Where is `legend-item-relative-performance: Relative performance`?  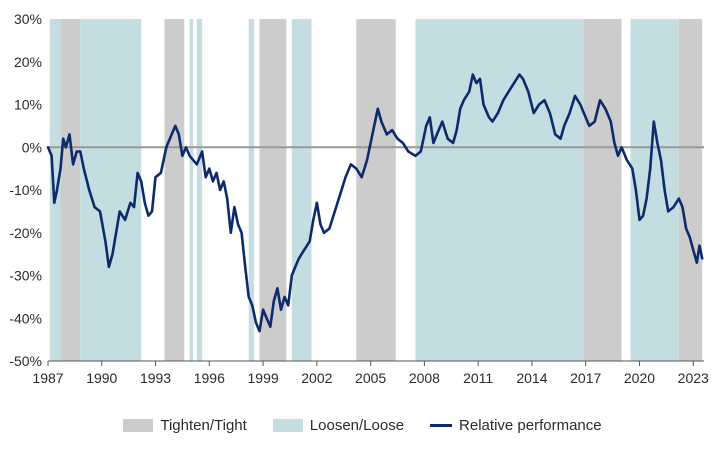
legend-item-relative-performance: Relative performance is located at coordinates (516, 425).